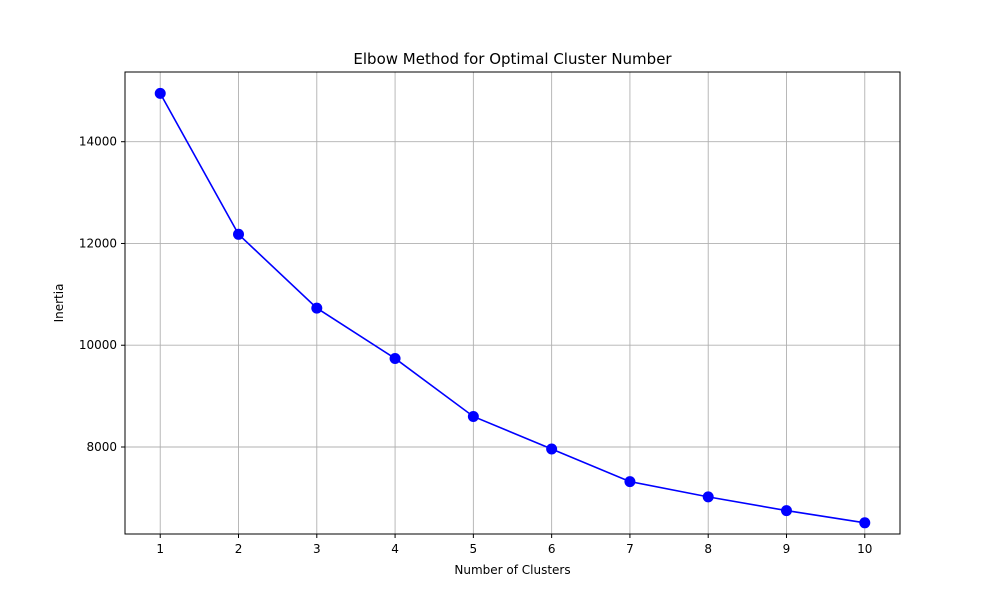  I want to click on x-tick-label: 10, so click(864, 549).